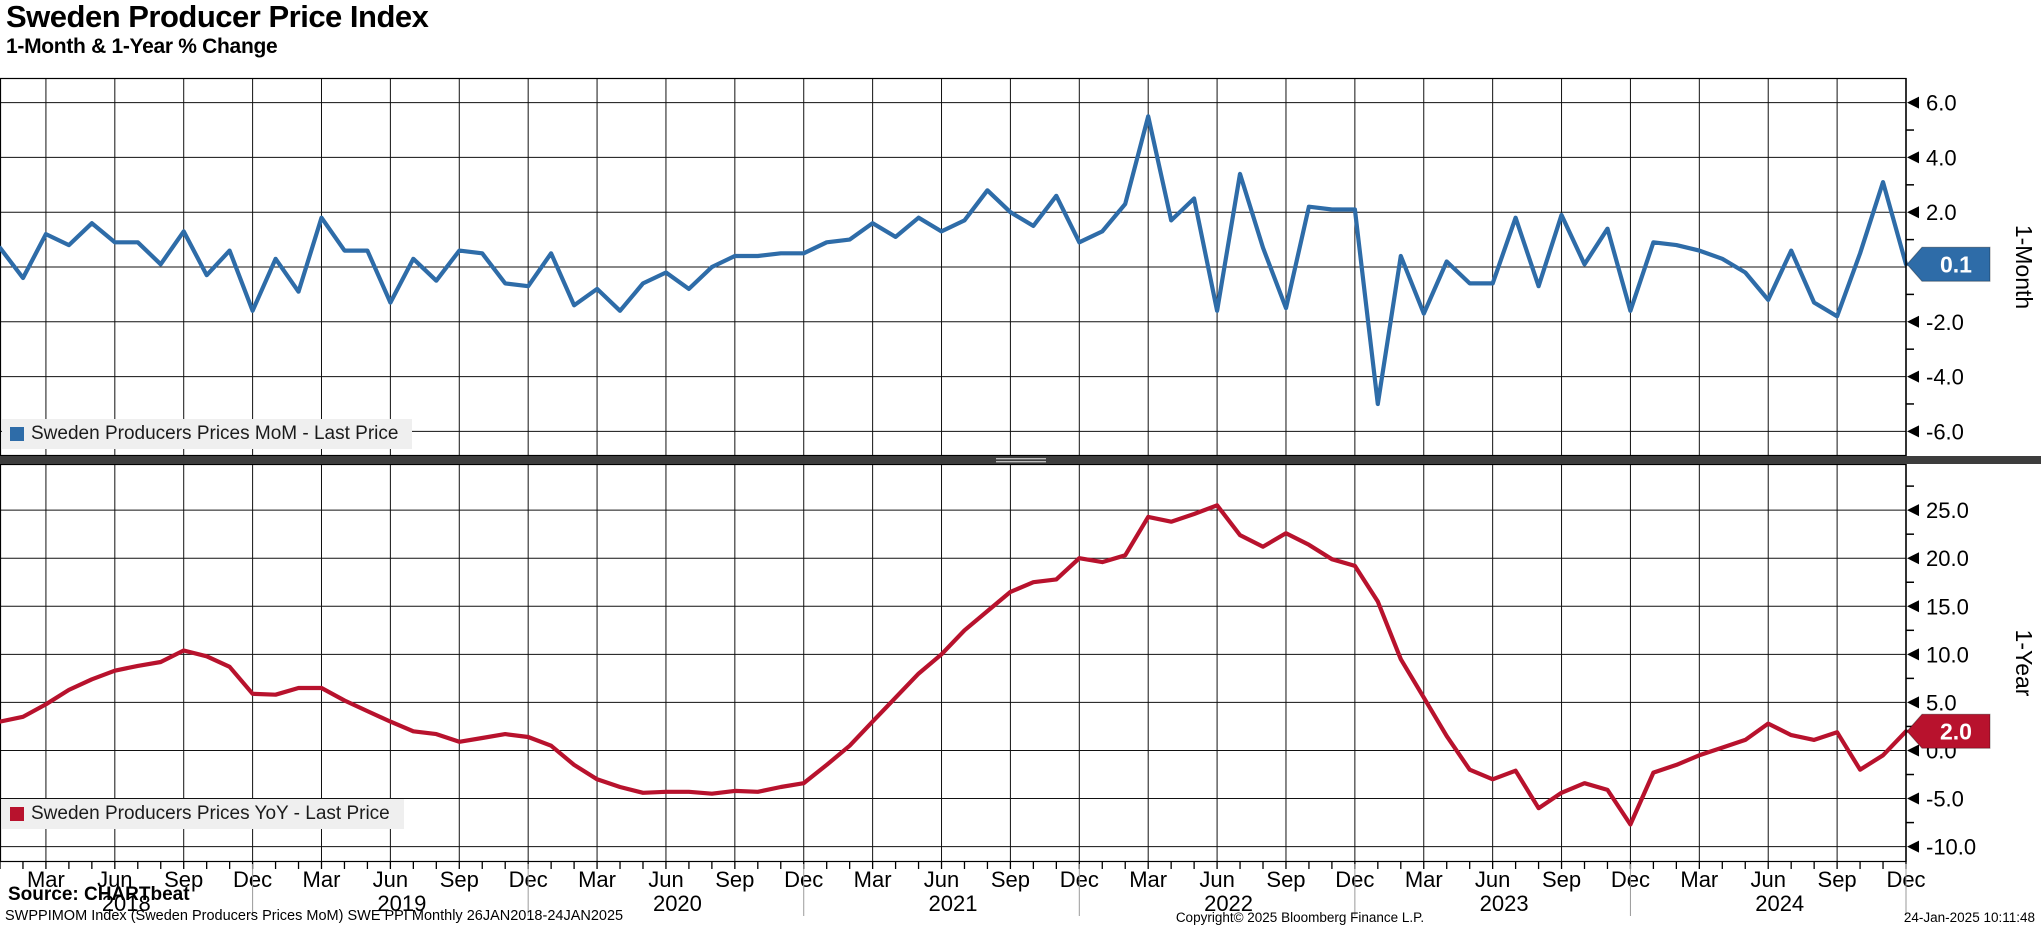 The image size is (2041, 932). I want to click on x-year-label: 2021, so click(953, 903).